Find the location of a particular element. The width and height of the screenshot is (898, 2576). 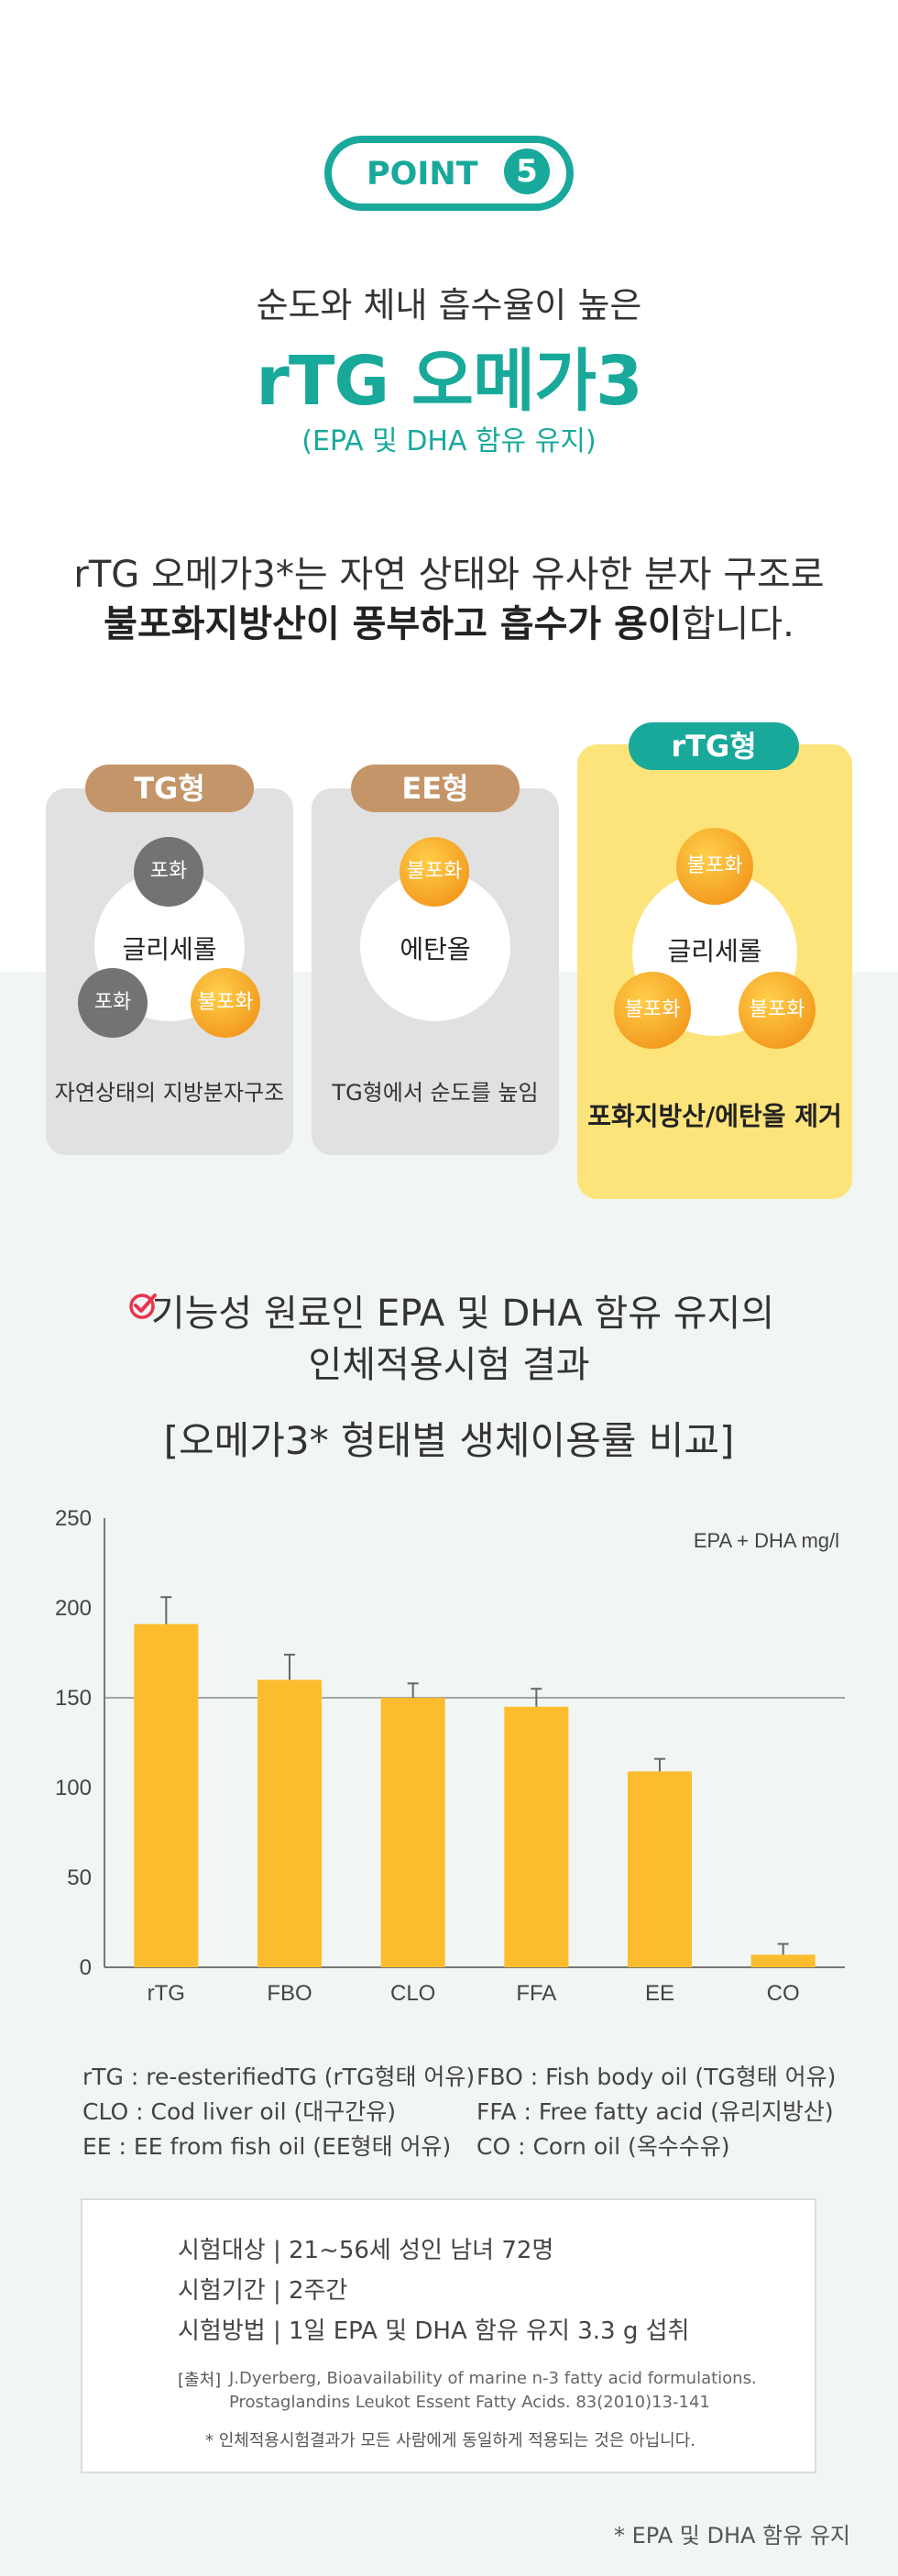

legend-ee: EE : EE from fish oil (EE형태 어유) is located at coordinates (267, 2147).